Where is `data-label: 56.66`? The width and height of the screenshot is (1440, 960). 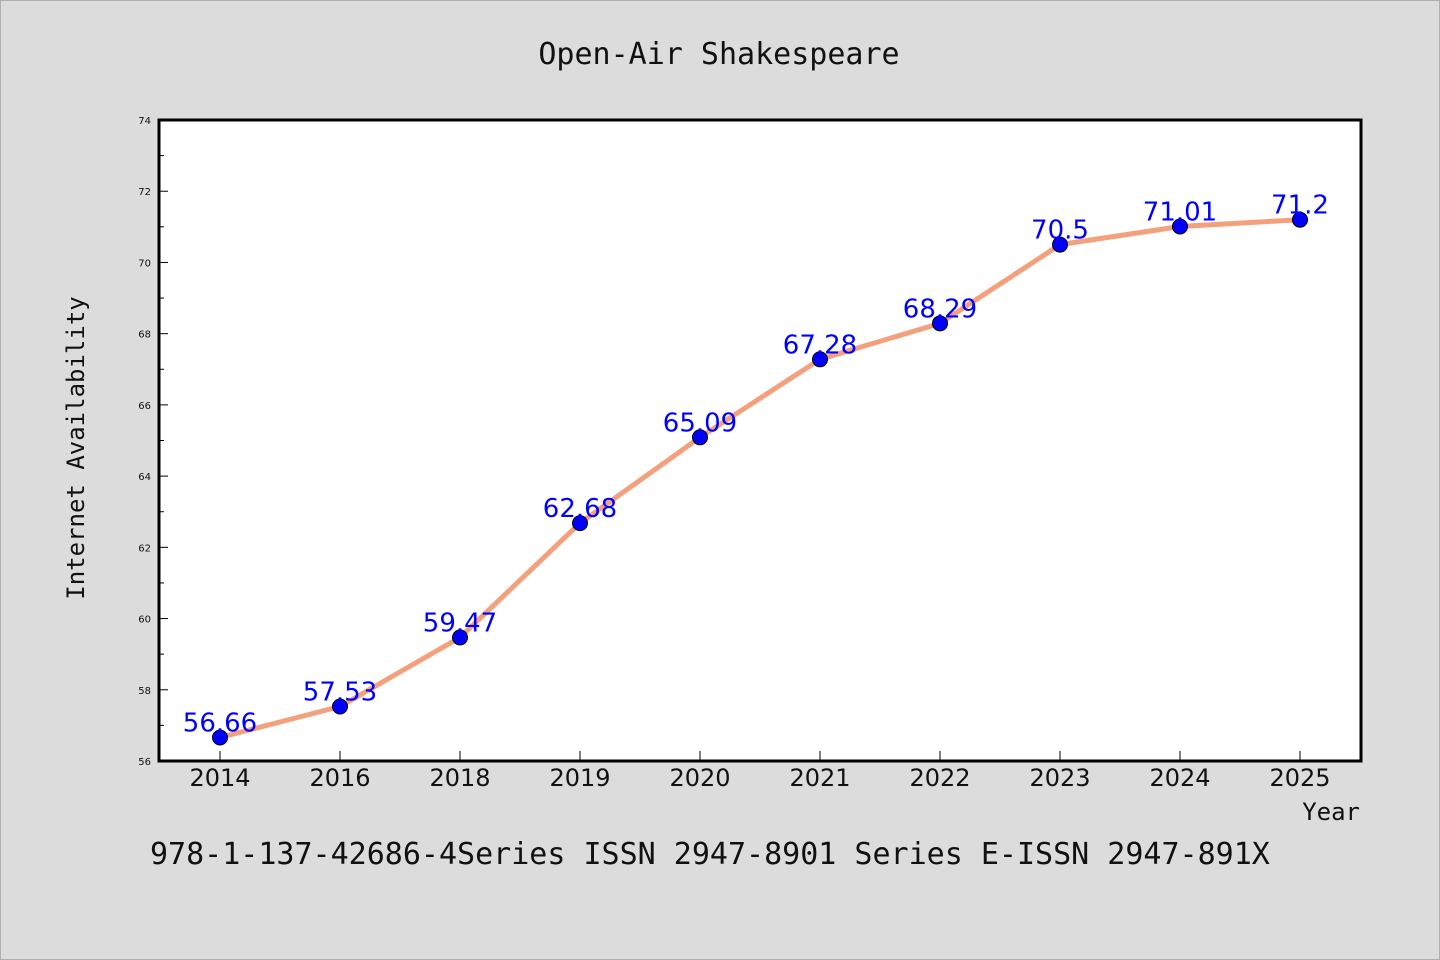
data-label: 56.66 is located at coordinates (220, 723).